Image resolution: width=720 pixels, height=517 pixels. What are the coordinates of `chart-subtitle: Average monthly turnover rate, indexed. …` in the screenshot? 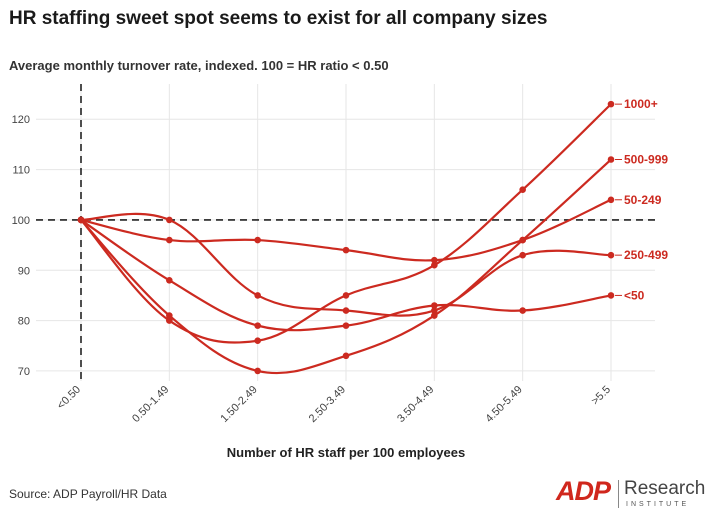 It's located at (199, 65).